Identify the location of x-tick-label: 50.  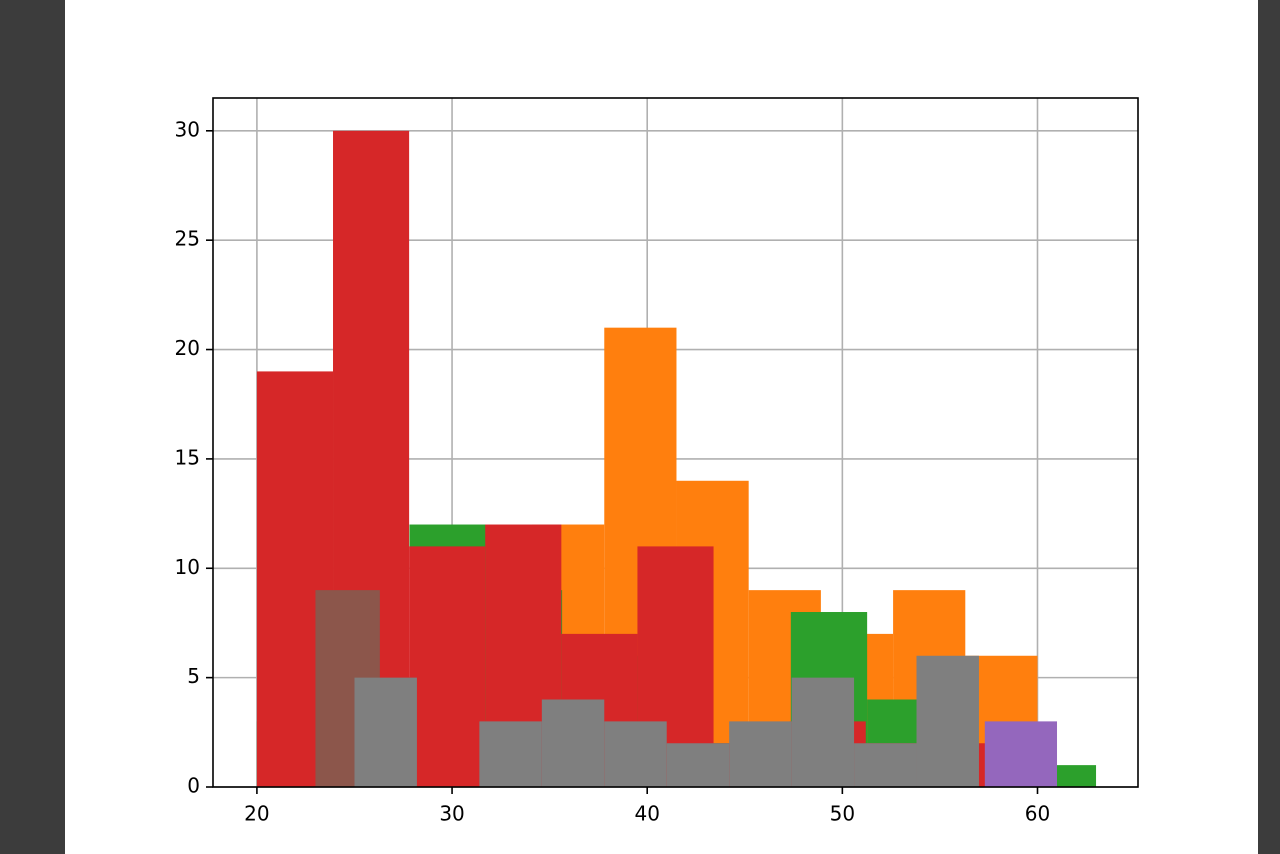
(842, 814).